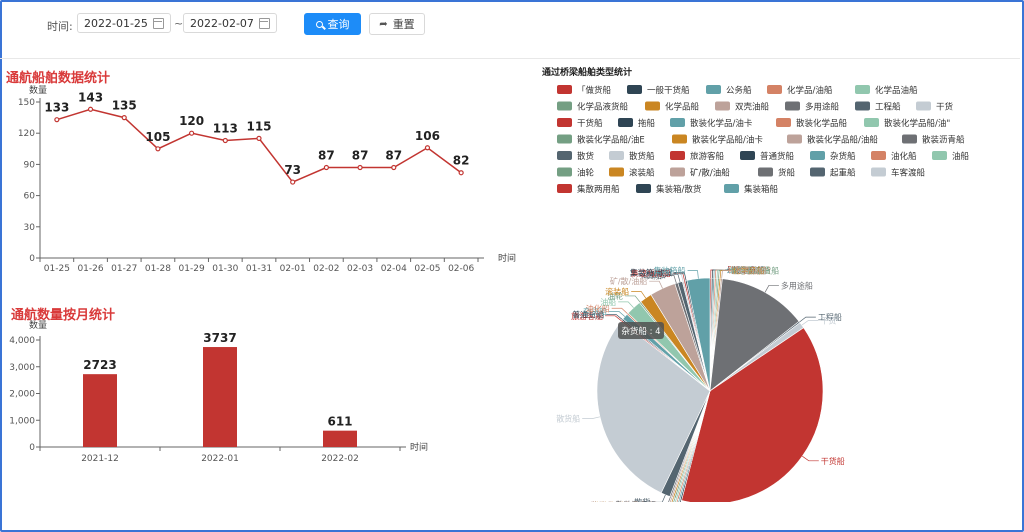  I want to click on legend-label: 散装化学品船, so click(822, 123).